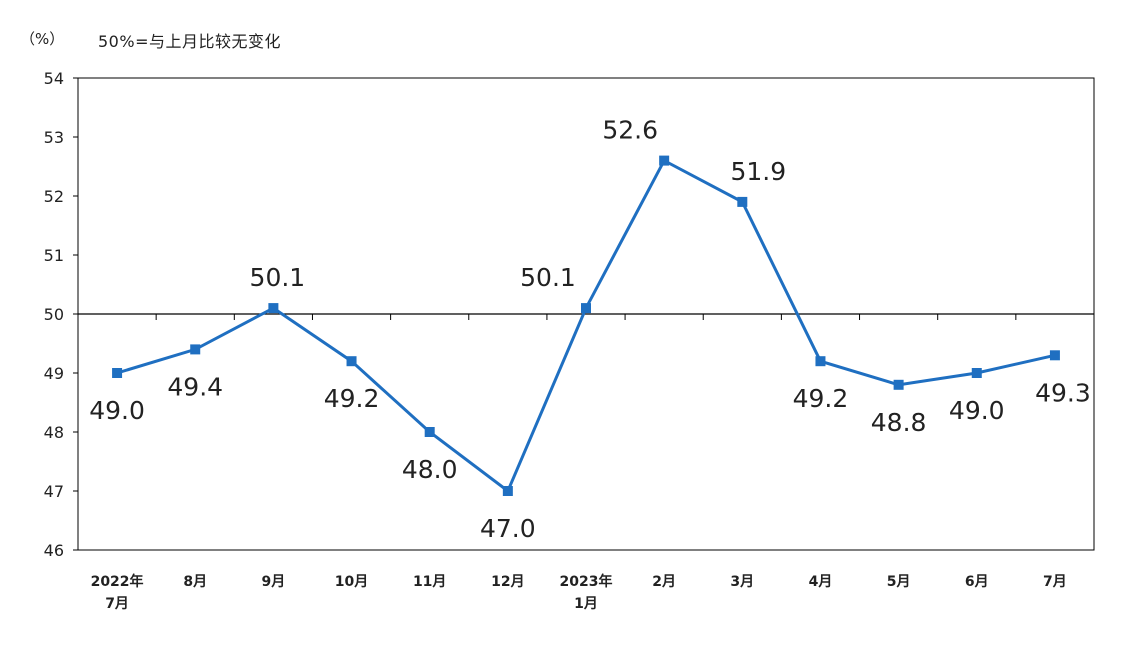  What do you see at coordinates (630, 130) in the screenshot?
I see `data-label: 52.6` at bounding box center [630, 130].